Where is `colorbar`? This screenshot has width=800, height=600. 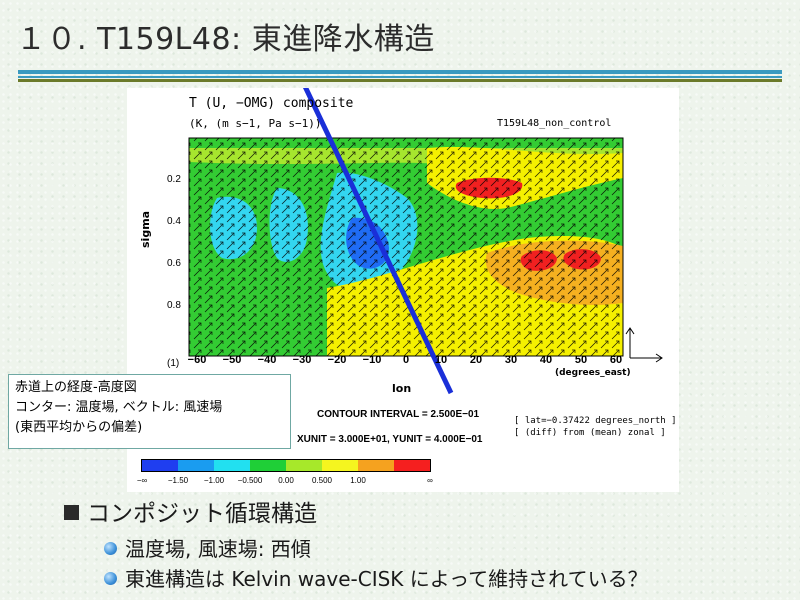 colorbar is located at coordinates (286, 465).